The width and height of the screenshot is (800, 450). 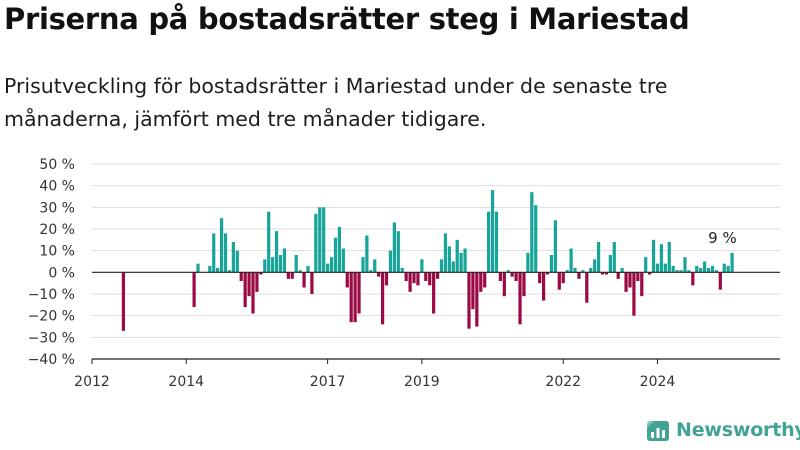 What do you see at coordinates (57, 230) in the screenshot?
I see `y-tick-label: 20 %` at bounding box center [57, 230].